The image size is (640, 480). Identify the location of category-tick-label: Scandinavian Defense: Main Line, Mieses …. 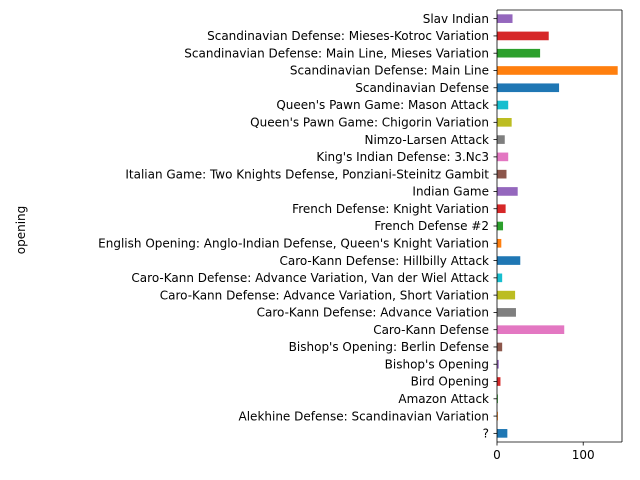
(336, 53).